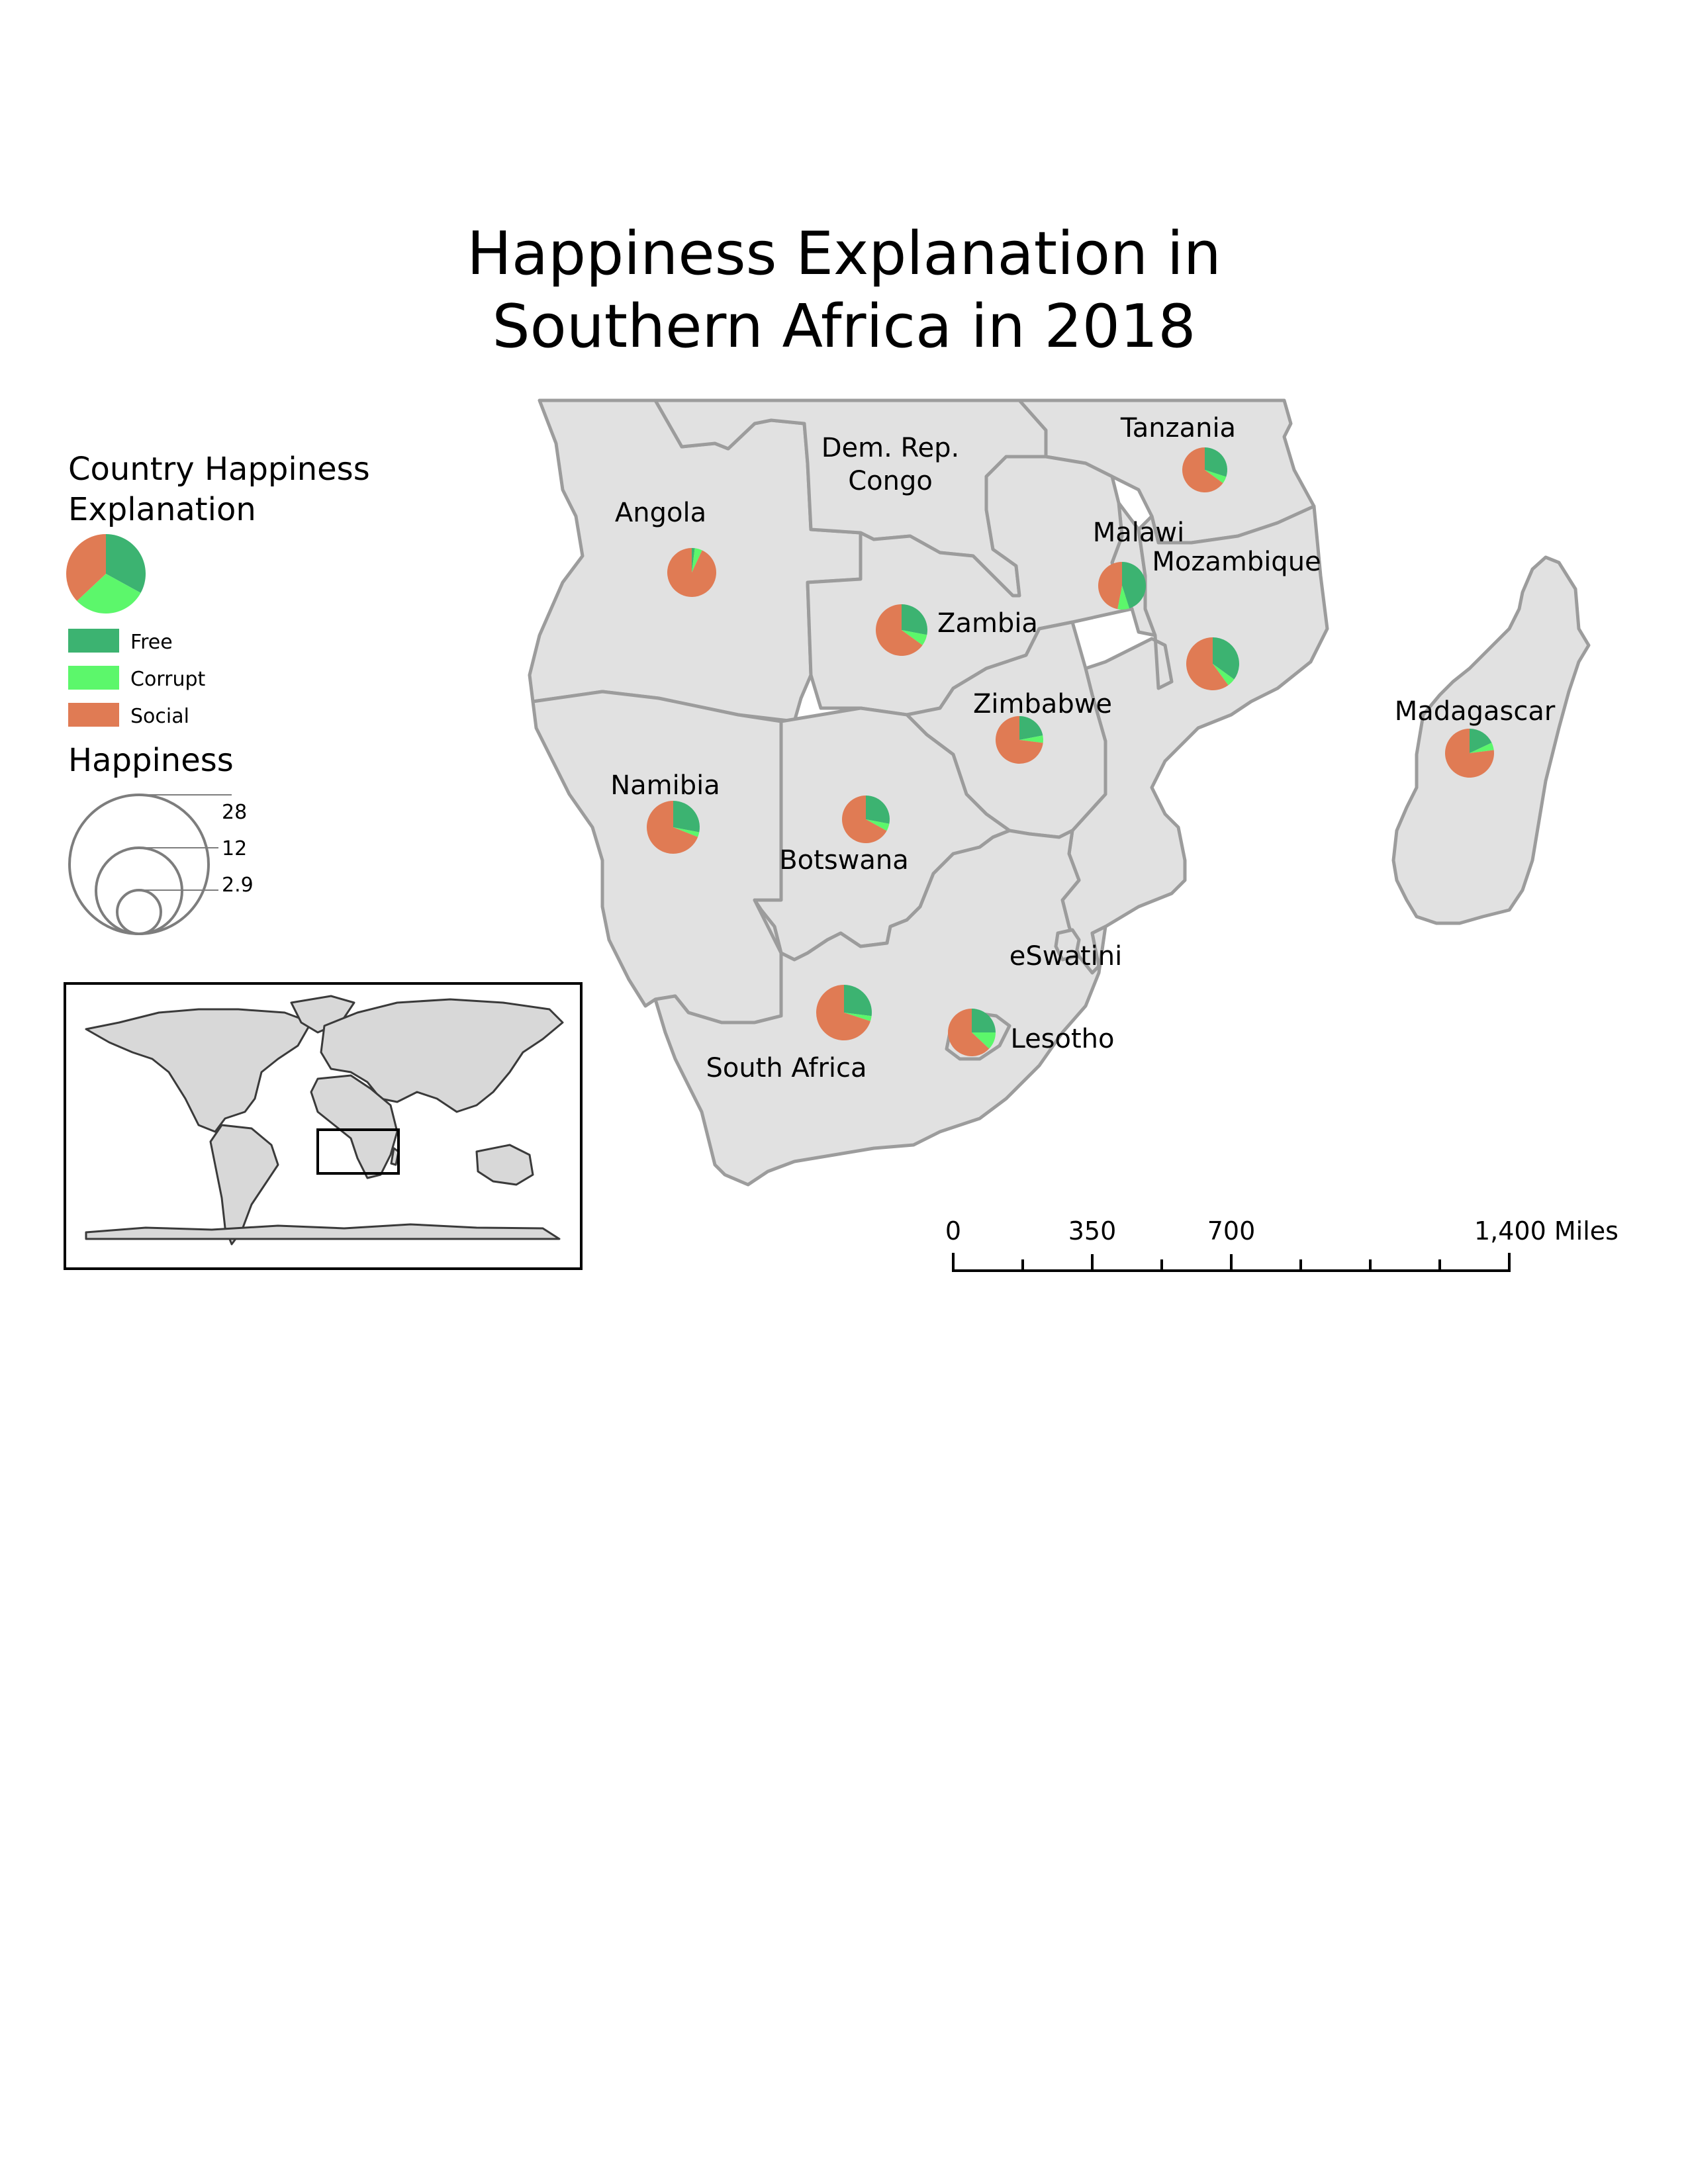 The width and height of the screenshot is (1688, 2184). I want to click on legend-pie-slice-social, so click(86, 568).